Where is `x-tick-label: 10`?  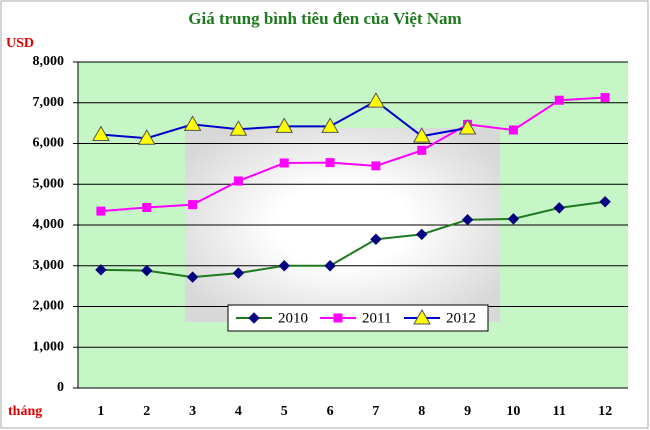
x-tick-label: 10 is located at coordinates (513, 411).